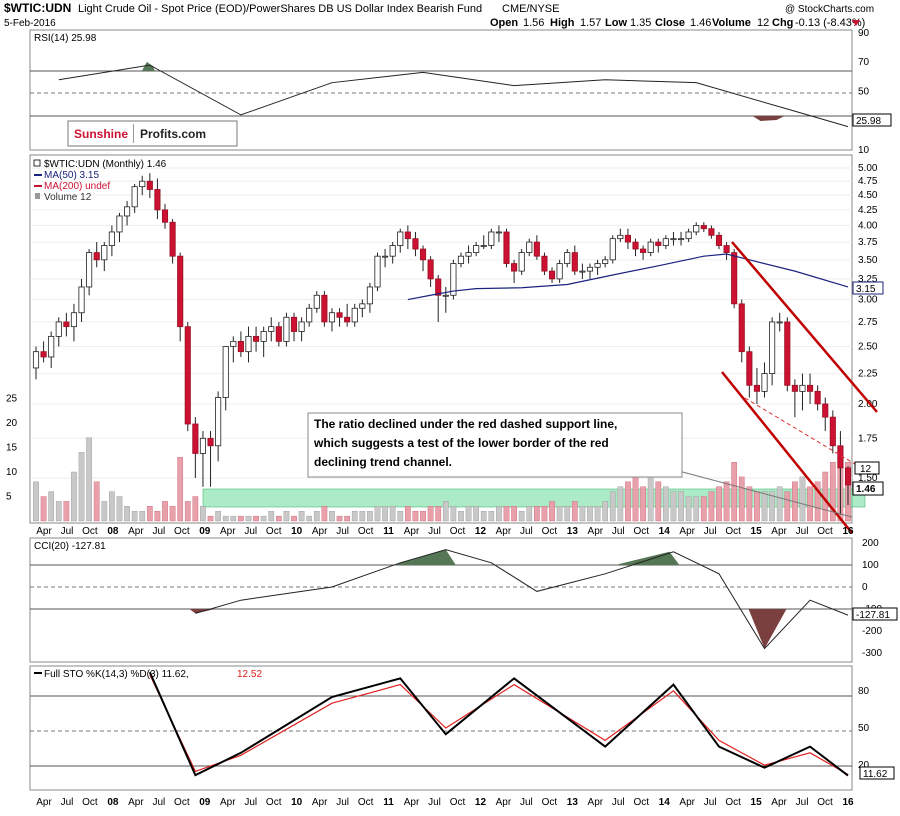  I want to click on logo-part1: Sunshine, so click(101, 134).